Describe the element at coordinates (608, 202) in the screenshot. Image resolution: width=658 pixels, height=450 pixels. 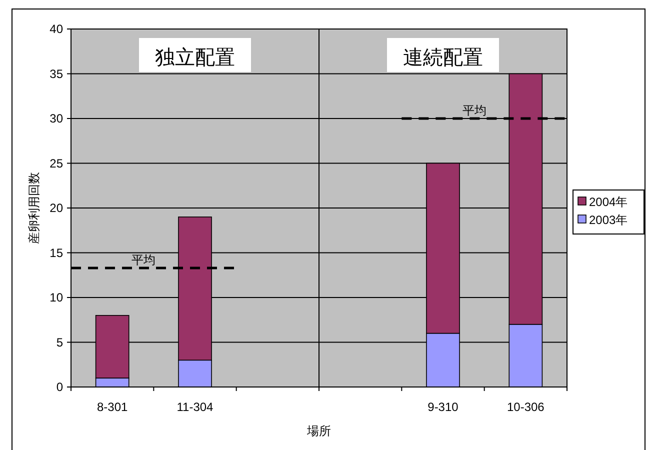
I see `legend-label: 2004年` at that location.